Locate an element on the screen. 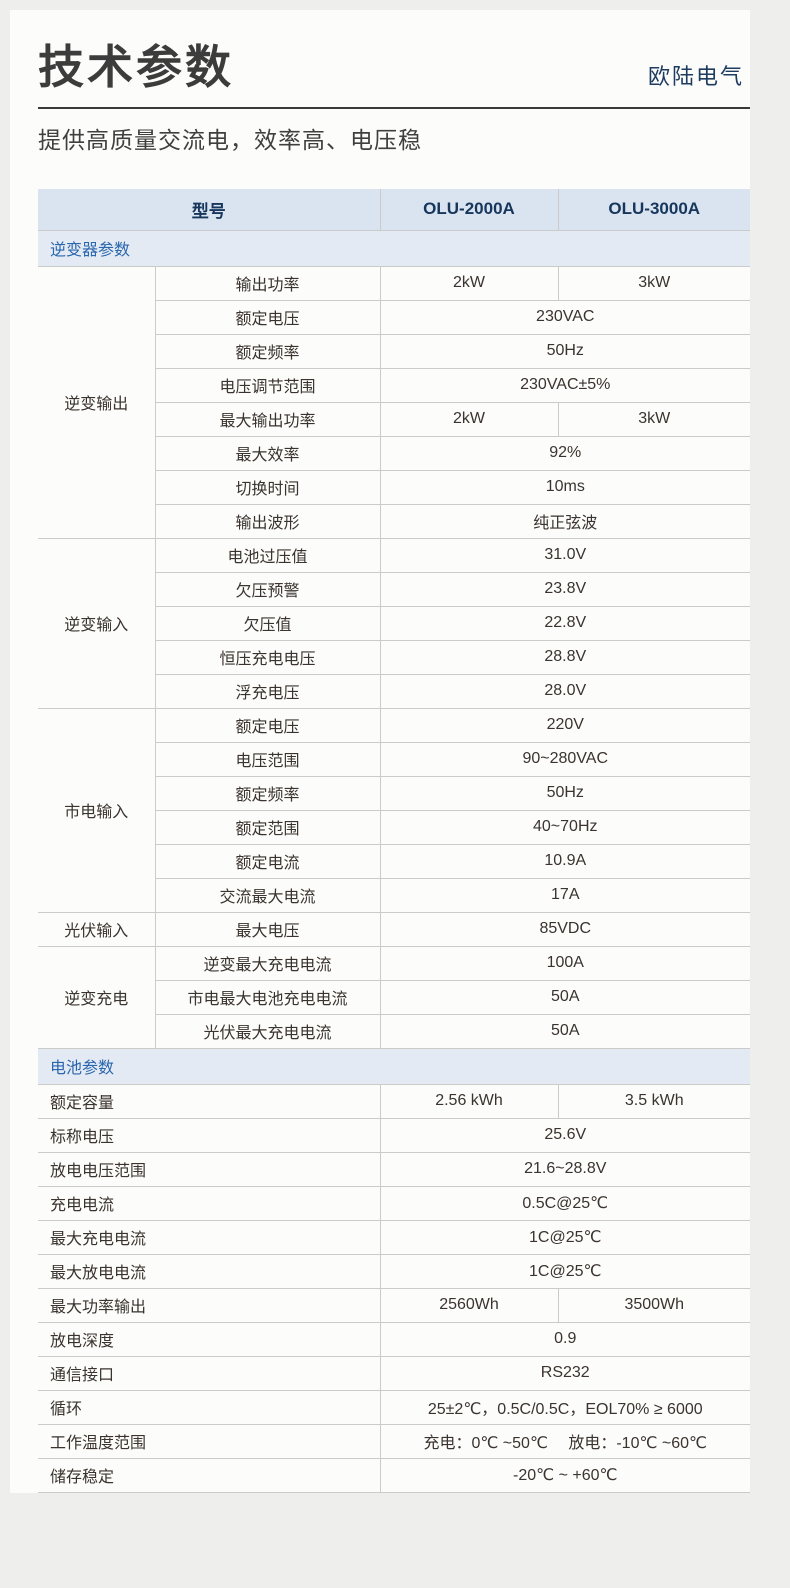 The width and height of the screenshot is (790, 1588). param-label-cell: 切换时间 is located at coordinates (268, 487).